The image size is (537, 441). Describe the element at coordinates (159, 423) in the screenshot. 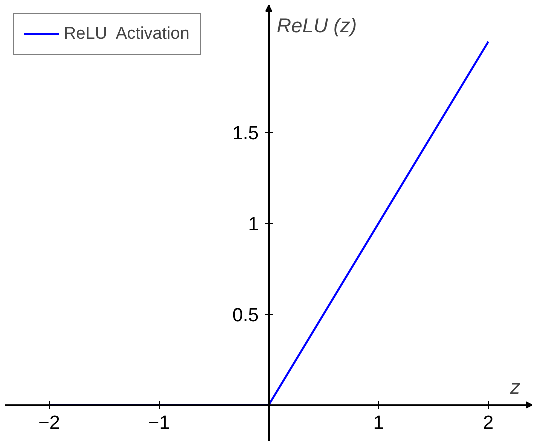

I see `x-tick-label: −1` at that location.